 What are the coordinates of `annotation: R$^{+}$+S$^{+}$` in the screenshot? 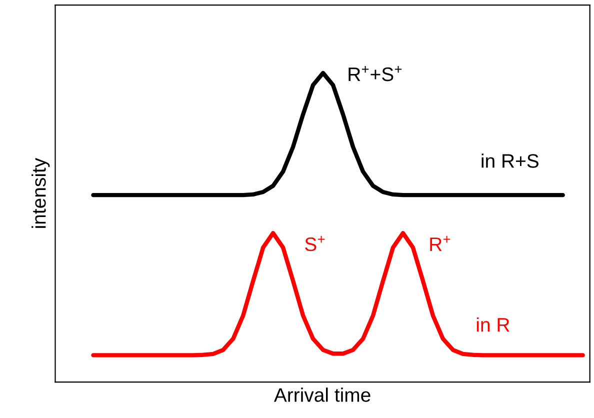 It's located at (375, 74).